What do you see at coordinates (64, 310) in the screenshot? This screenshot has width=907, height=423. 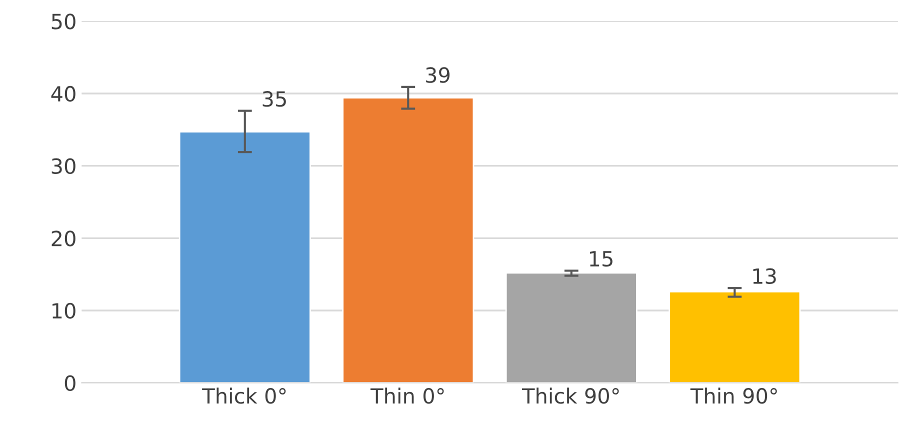 I see `y-tick-label: 10` at bounding box center [64, 310].